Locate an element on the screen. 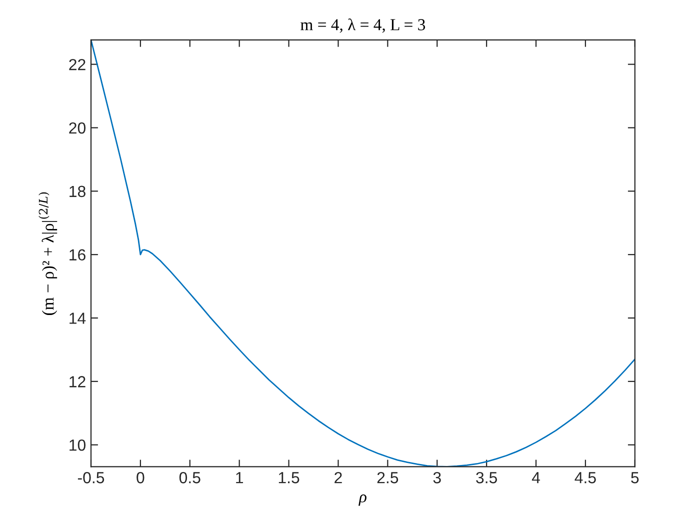 The height and width of the screenshot is (525, 700). x-axis-title: ρ is located at coordinates (362, 500).